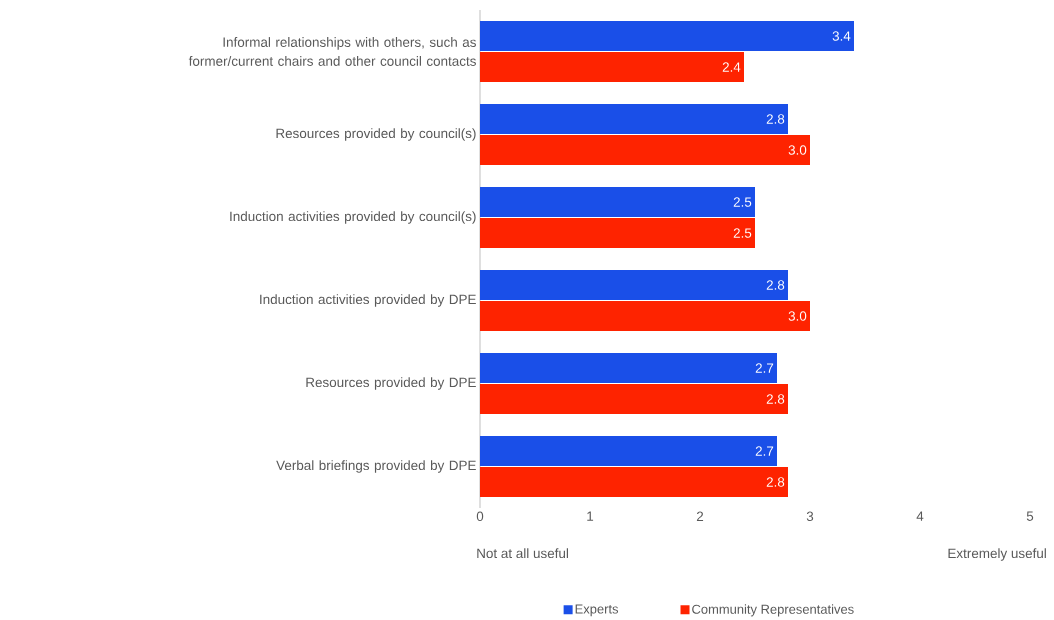 The image size is (1054, 620). I want to click on legend-label: Community Representatives, so click(773, 610).